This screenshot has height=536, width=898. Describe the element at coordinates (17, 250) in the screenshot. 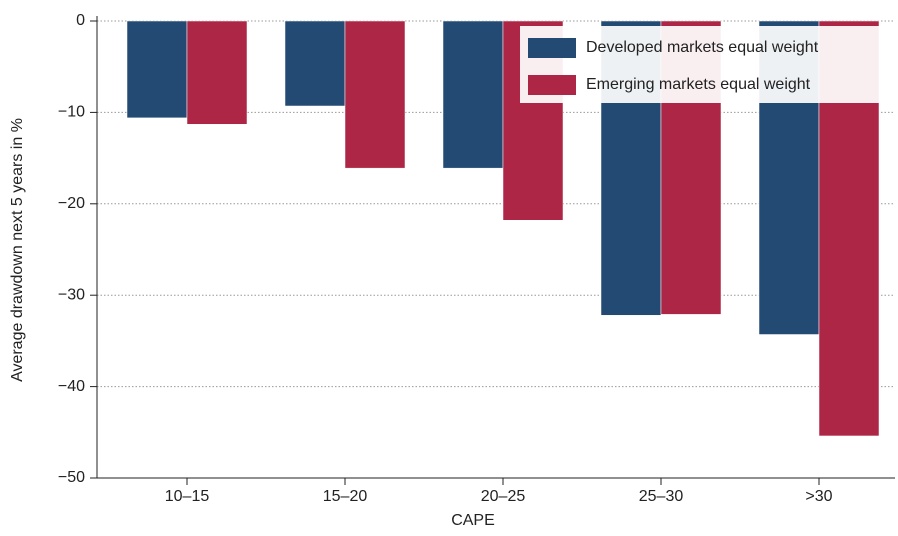

I see `y-axis-title: Average drawdown next 5 years in %` at that location.